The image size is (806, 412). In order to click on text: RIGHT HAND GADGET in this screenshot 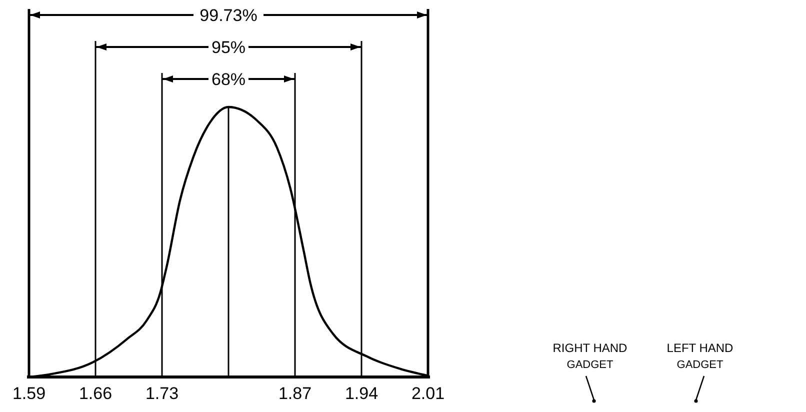, I will do `click(590, 356)`.